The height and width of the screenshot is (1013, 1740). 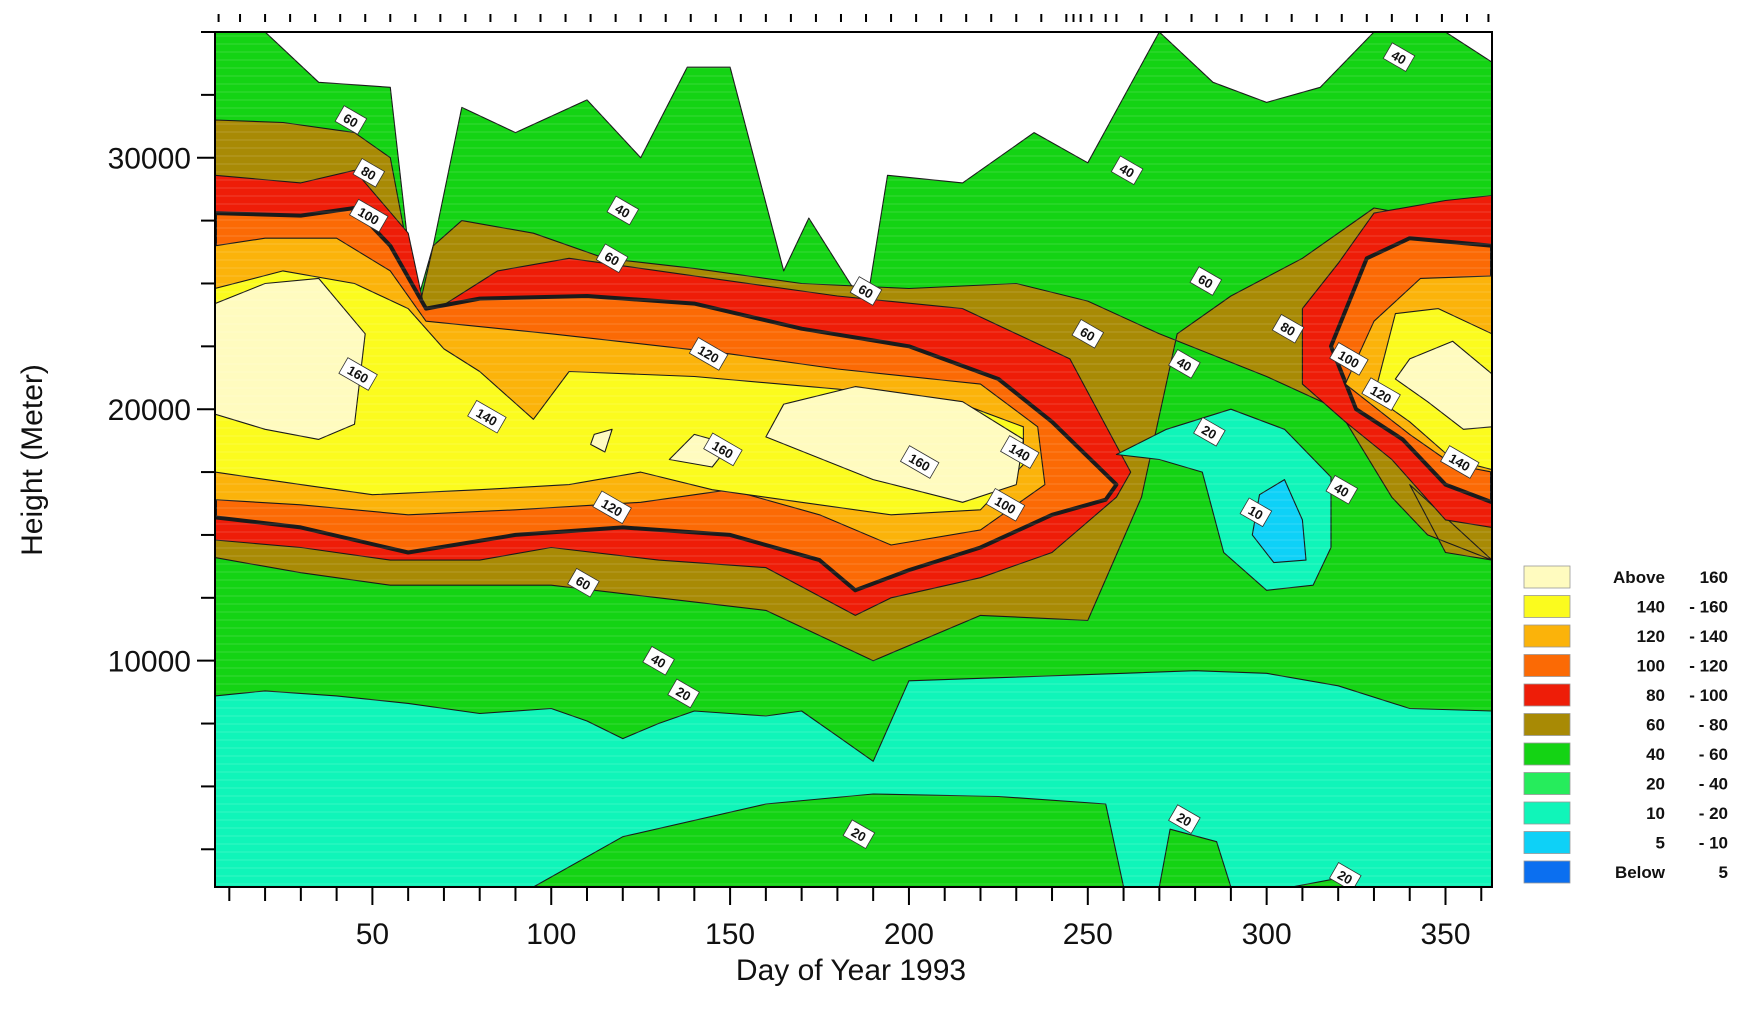 I want to click on legend-label-right: - 10, so click(x=1713, y=843).